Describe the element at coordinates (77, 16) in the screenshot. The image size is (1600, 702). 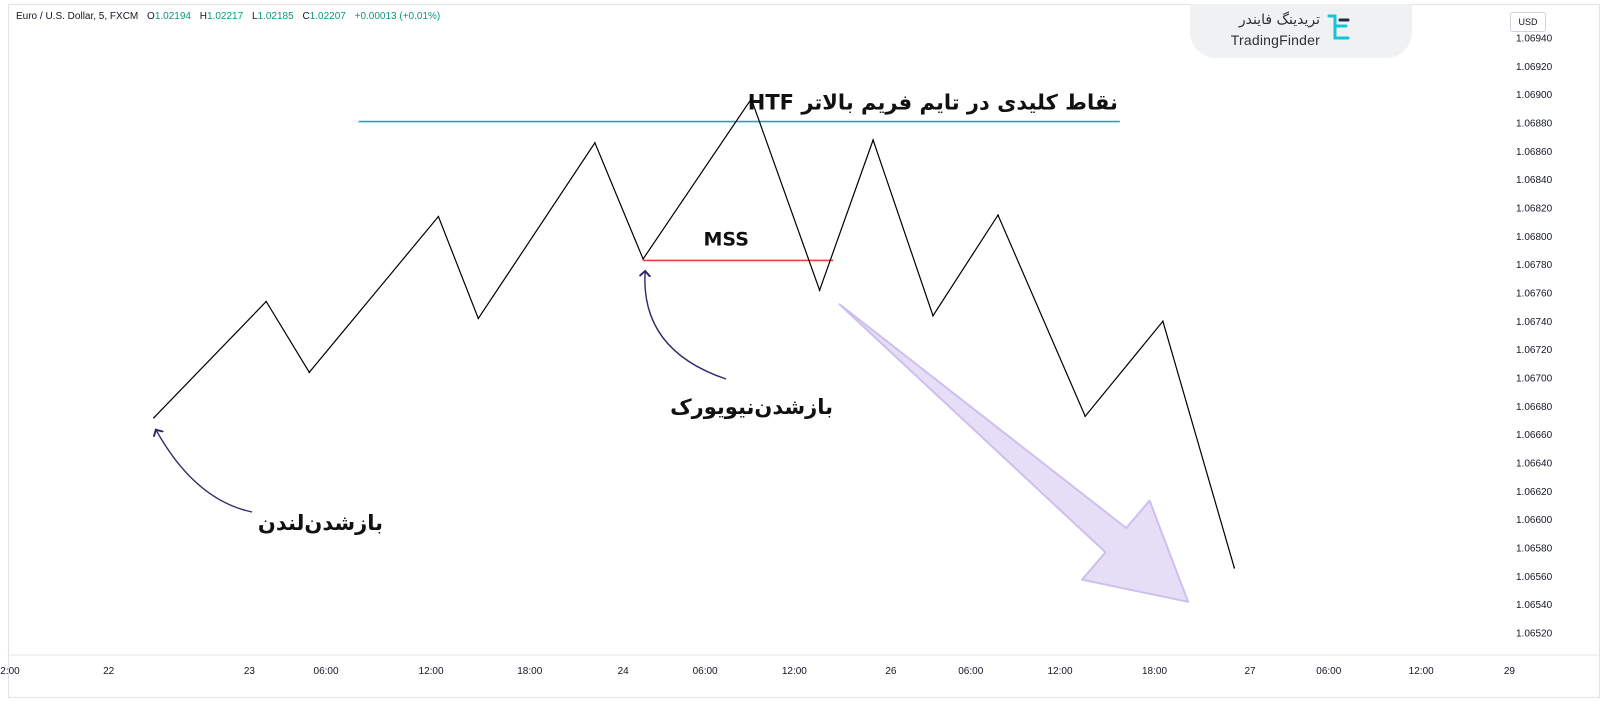
I see `symbol-name: Euro / U.S. Dollar, 5, FXCM` at that location.